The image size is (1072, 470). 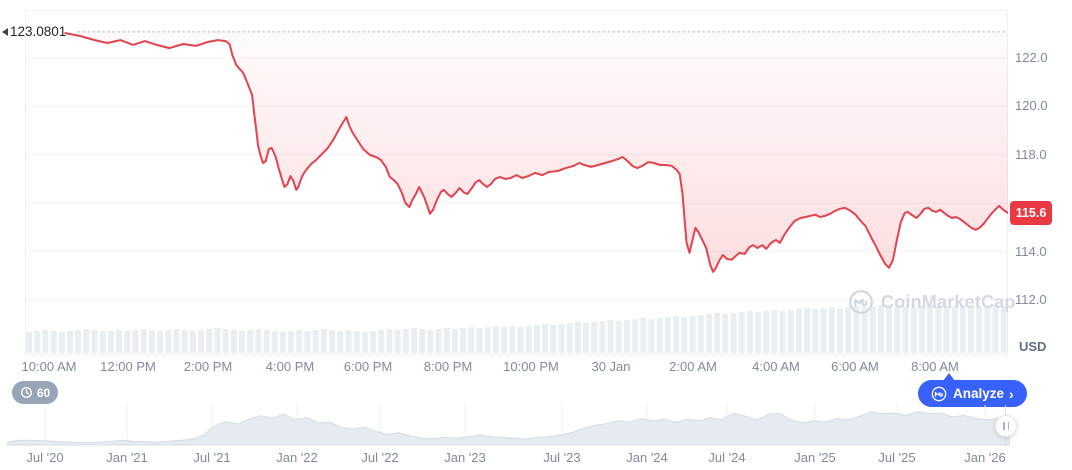 I want to click on navigator-area, so click(x=508, y=428).